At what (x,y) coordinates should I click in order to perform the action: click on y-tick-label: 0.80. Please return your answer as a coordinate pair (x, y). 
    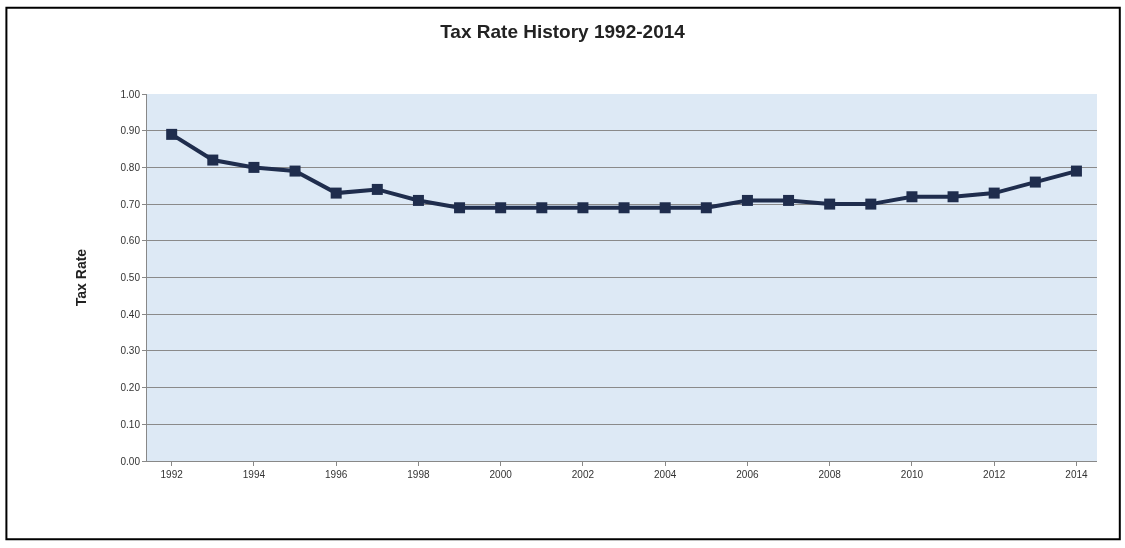
    Looking at the image, I should click on (130, 167).